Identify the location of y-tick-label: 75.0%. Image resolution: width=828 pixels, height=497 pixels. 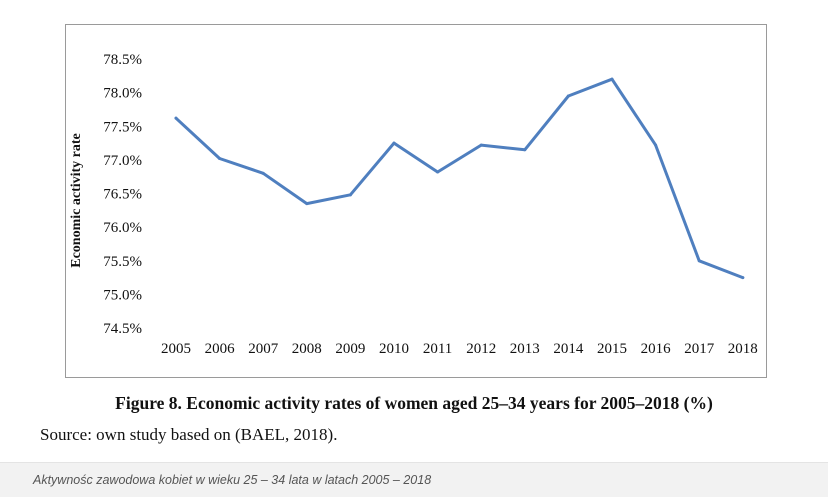
(122, 295).